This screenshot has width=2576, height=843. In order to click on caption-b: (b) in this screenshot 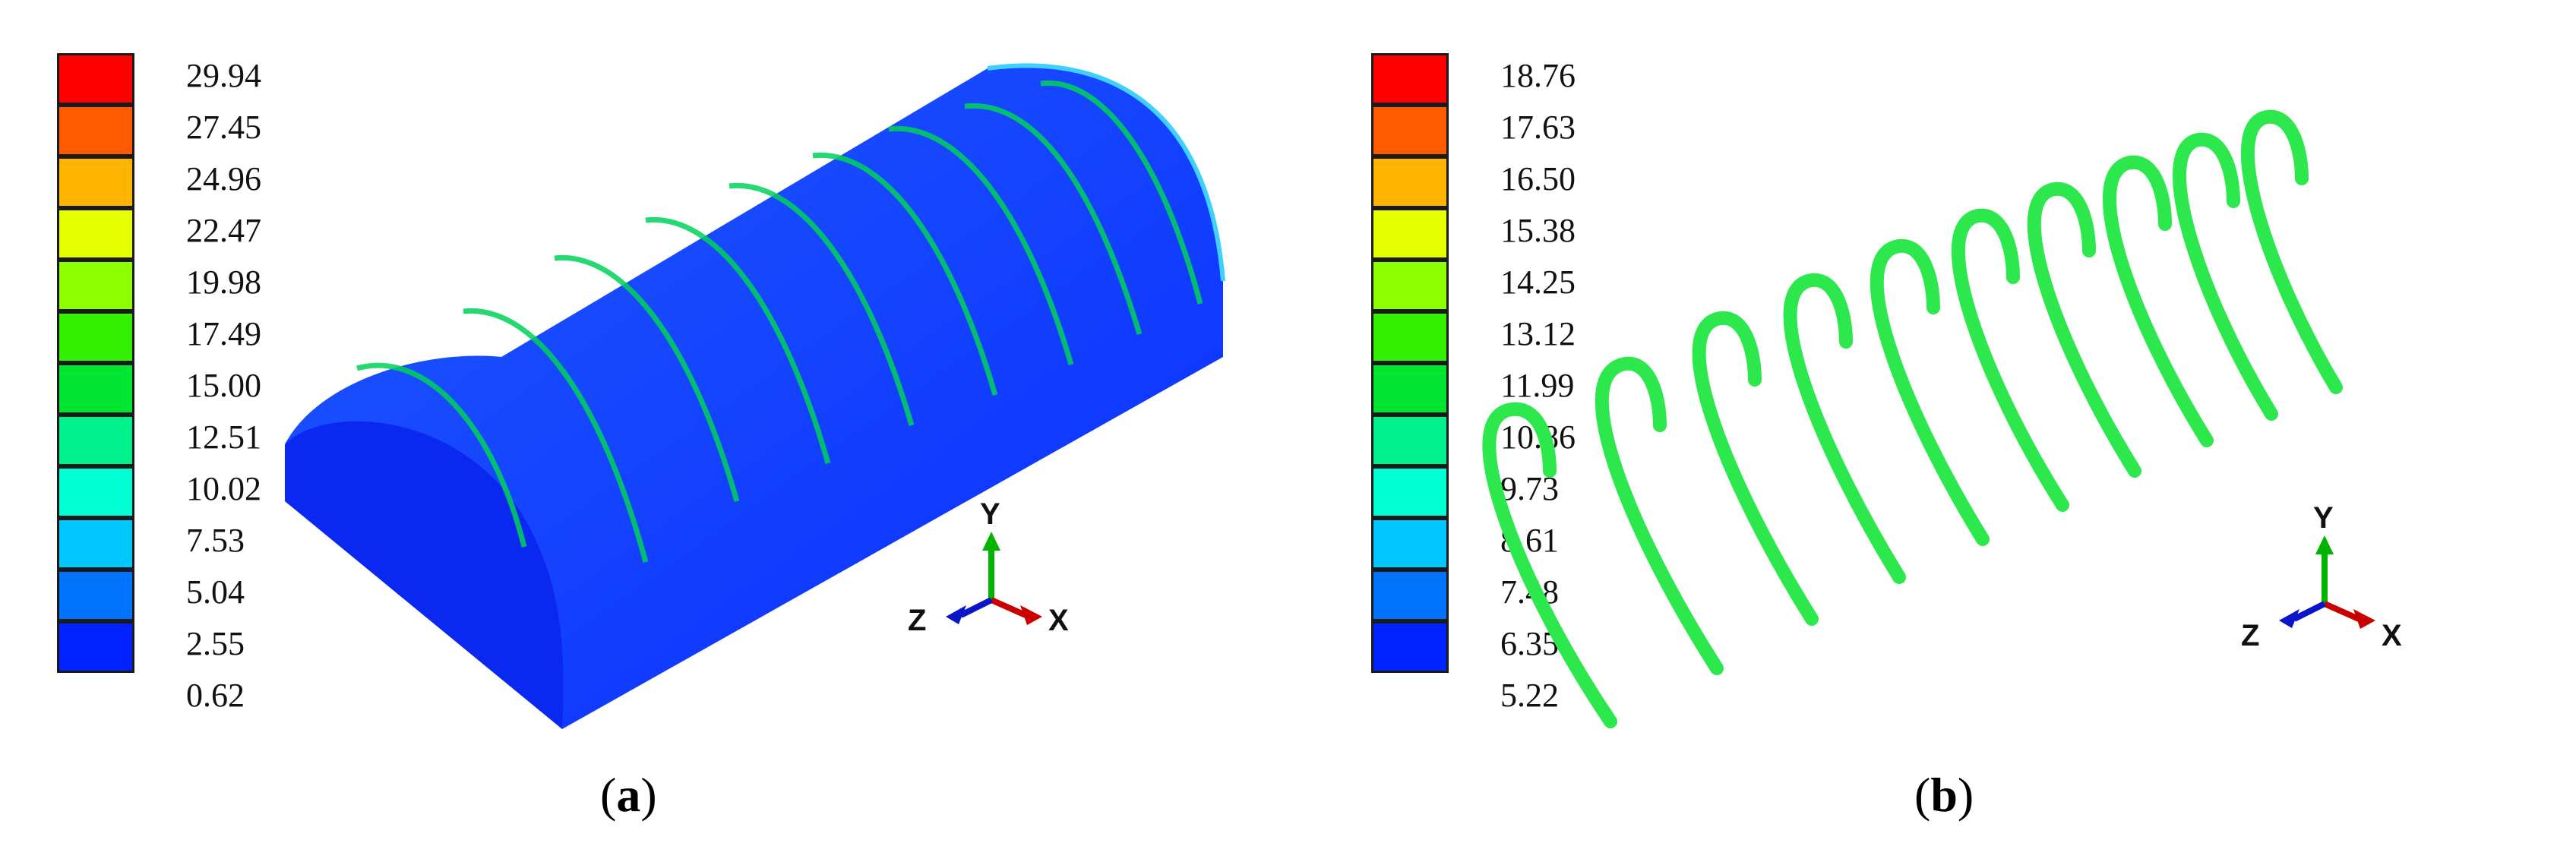, I will do `click(1944, 795)`.